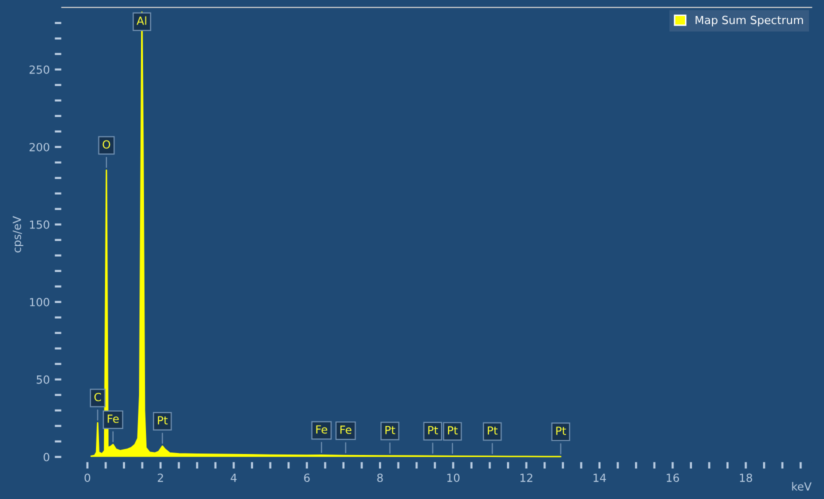 The width and height of the screenshot is (824, 499). Describe the element at coordinates (673, 478) in the screenshot. I see `x-tick-label: 16` at that location.